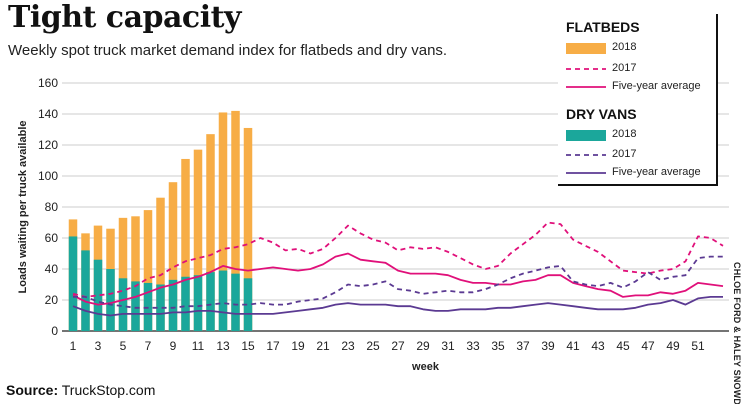 The image size is (749, 404). What do you see at coordinates (173, 346) in the screenshot?
I see `x-tick-label: 9` at bounding box center [173, 346].